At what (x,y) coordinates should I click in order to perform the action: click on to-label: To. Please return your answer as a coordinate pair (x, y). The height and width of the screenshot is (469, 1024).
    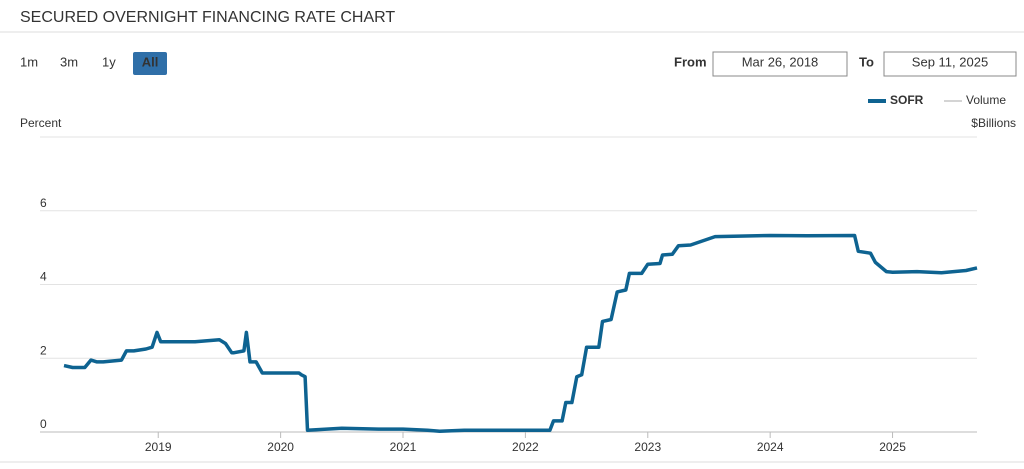
    Looking at the image, I should click on (866, 61).